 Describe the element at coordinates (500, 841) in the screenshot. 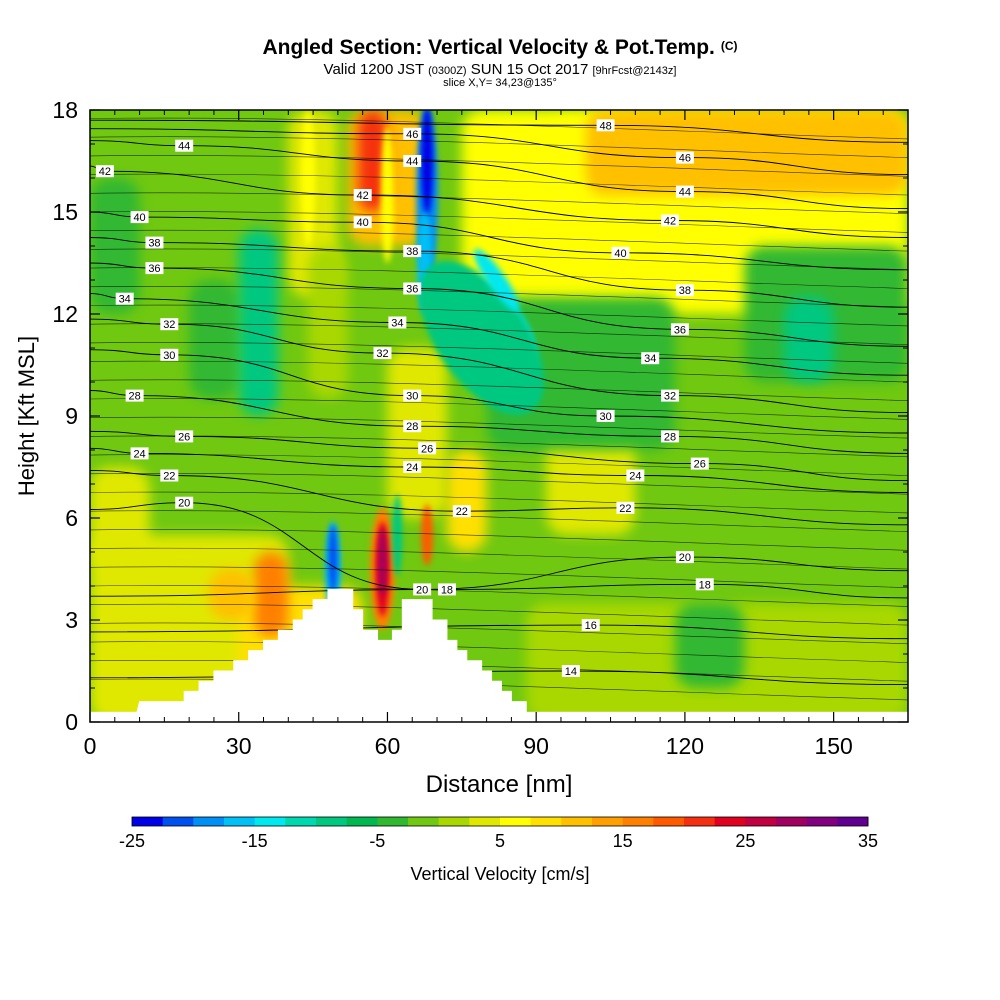

I see `colorbar-tick-label: 5` at that location.